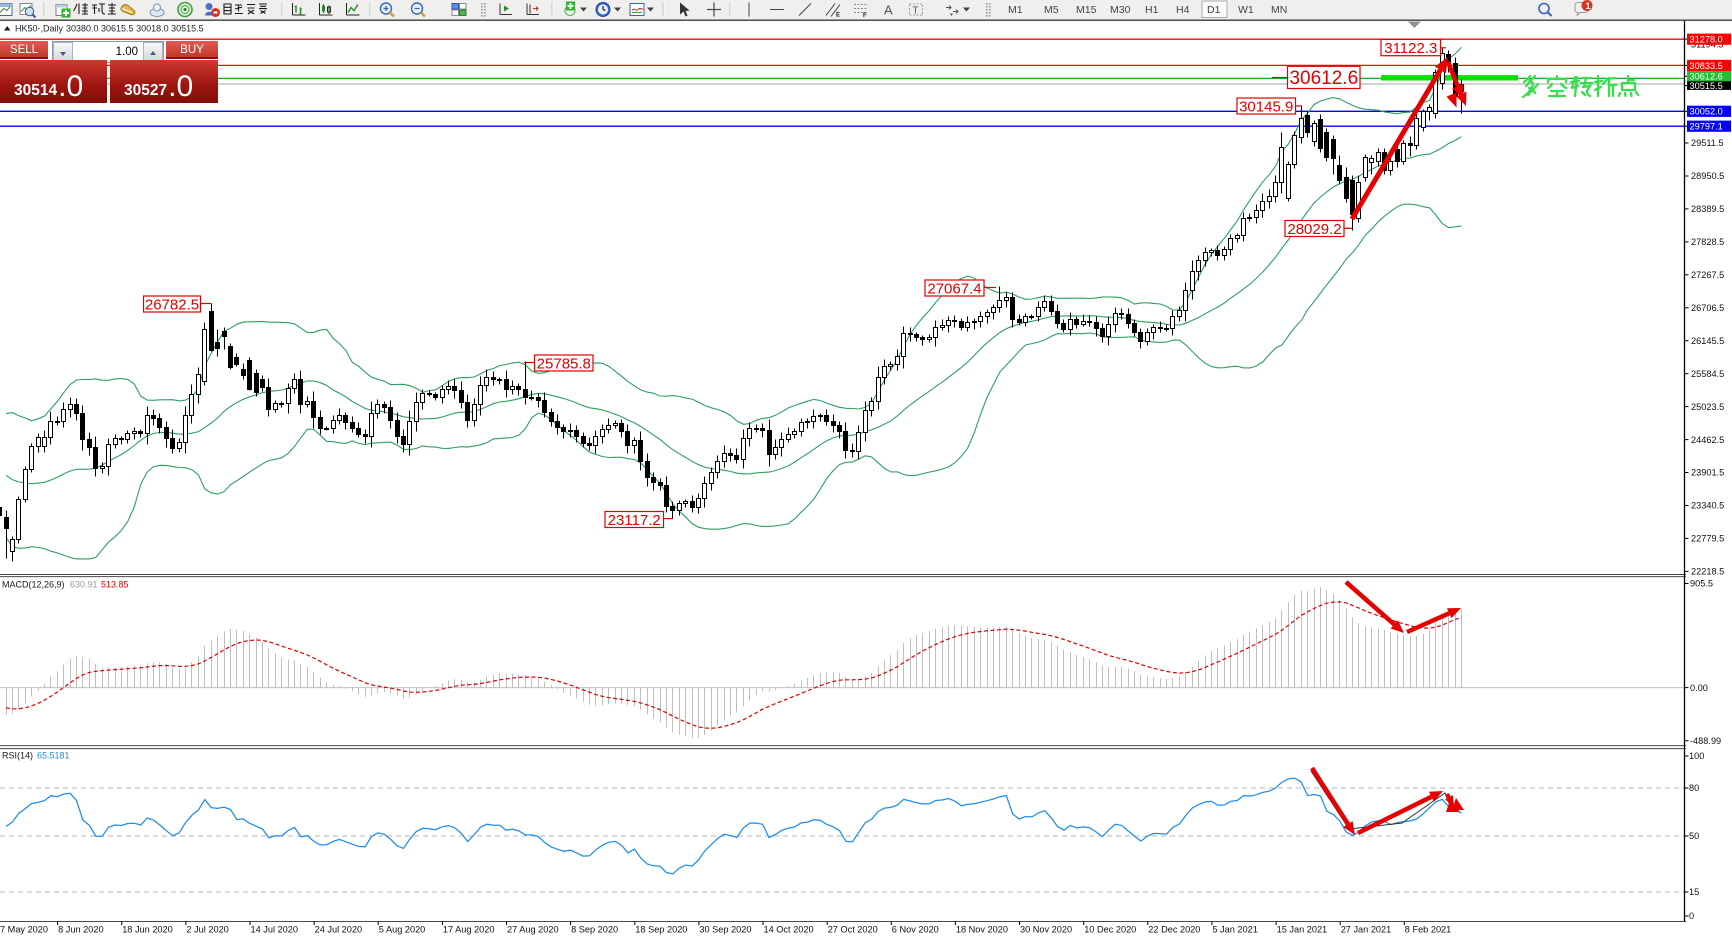 Image resolution: width=1732 pixels, height=940 pixels. Describe the element at coordinates (17, 756) in the screenshot. I see `svg-text: RSI(14)` at that location.